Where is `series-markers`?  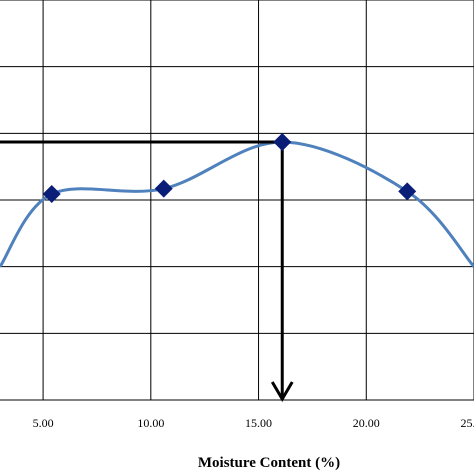
series-markers is located at coordinates (229, 168).